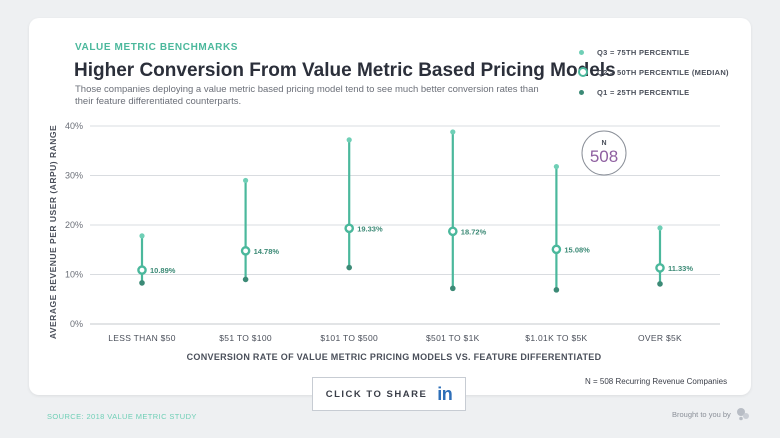 Image resolution: width=780 pixels, height=438 pixels. I want to click on y-tick-label: 10%, so click(74, 275).